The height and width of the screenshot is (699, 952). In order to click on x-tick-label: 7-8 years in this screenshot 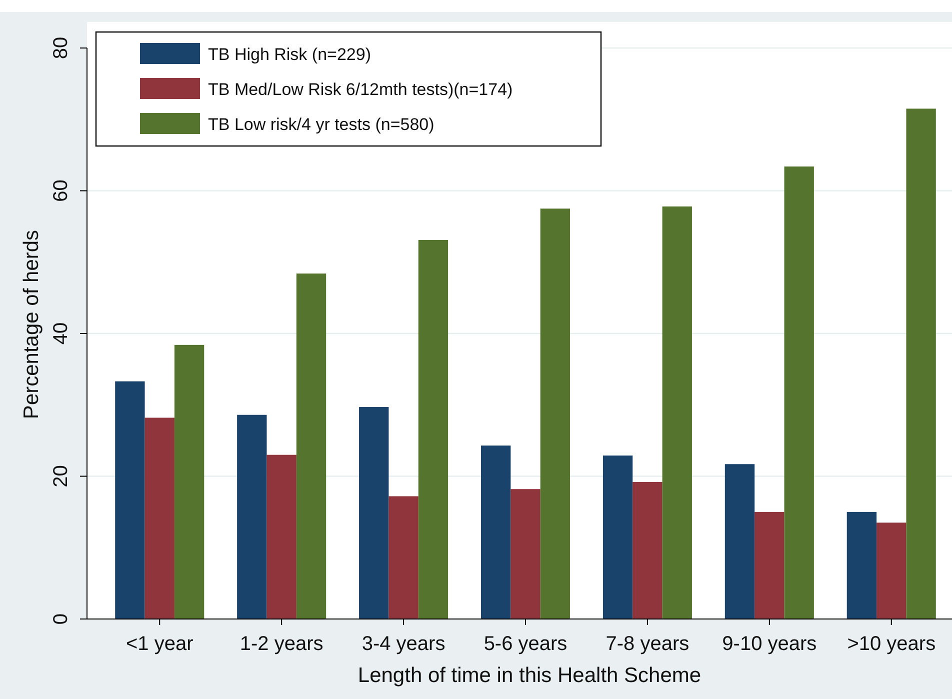, I will do `click(648, 644)`.